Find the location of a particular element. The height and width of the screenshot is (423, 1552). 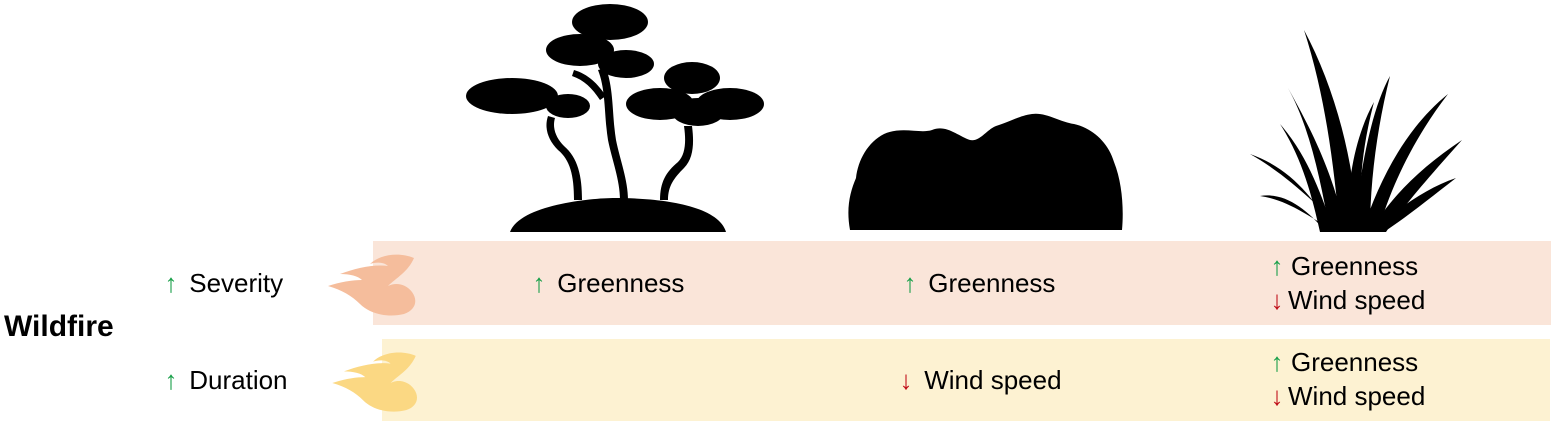

duration-grass-line-2: ↓ Wind speed is located at coordinates (1346, 396).